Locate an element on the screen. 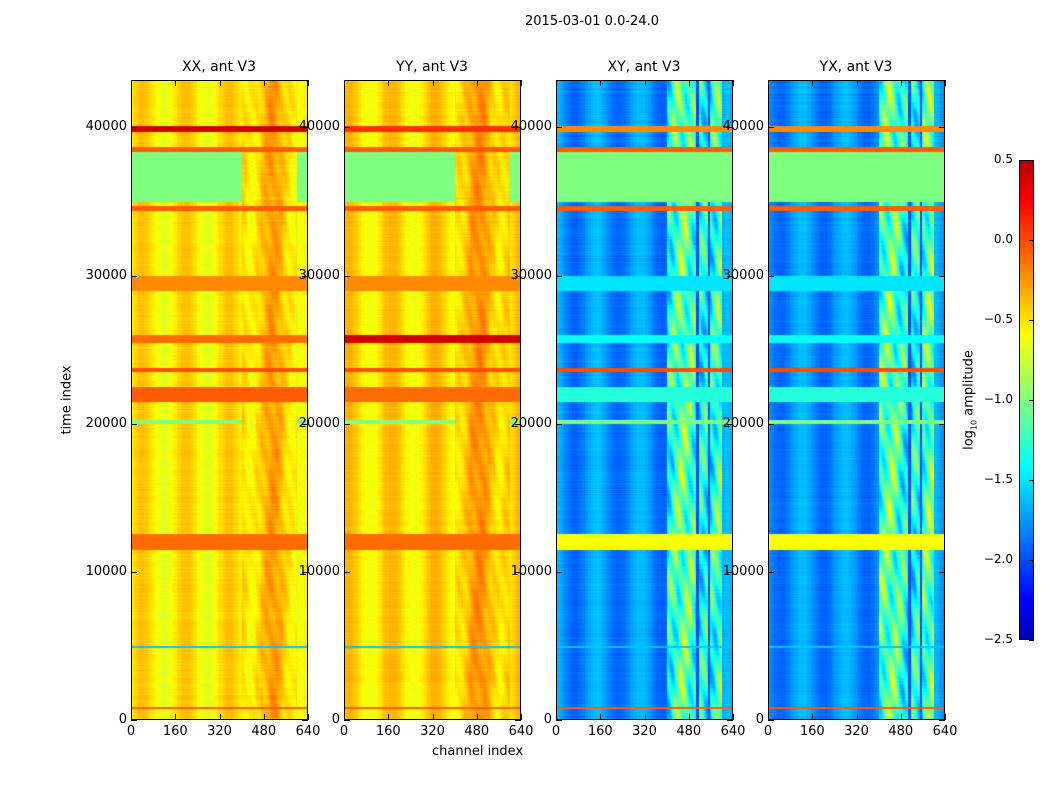 The image size is (1050, 800). suptitle: 2015-03-01 0.0-24.0 is located at coordinates (592, 21).